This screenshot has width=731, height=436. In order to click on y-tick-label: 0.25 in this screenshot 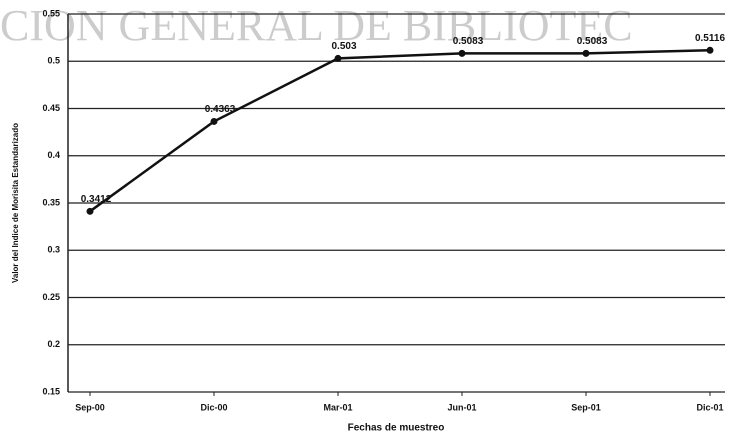, I will do `click(51, 297)`.